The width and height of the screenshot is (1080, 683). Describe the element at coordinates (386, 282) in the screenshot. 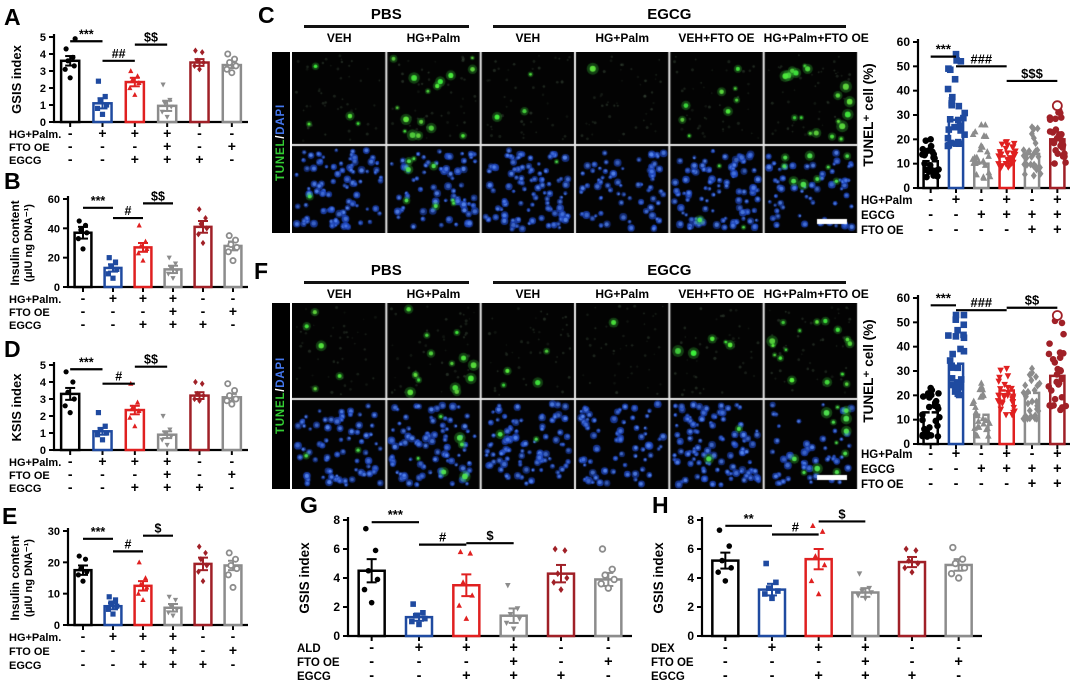

I see `group-header-underline` at that location.